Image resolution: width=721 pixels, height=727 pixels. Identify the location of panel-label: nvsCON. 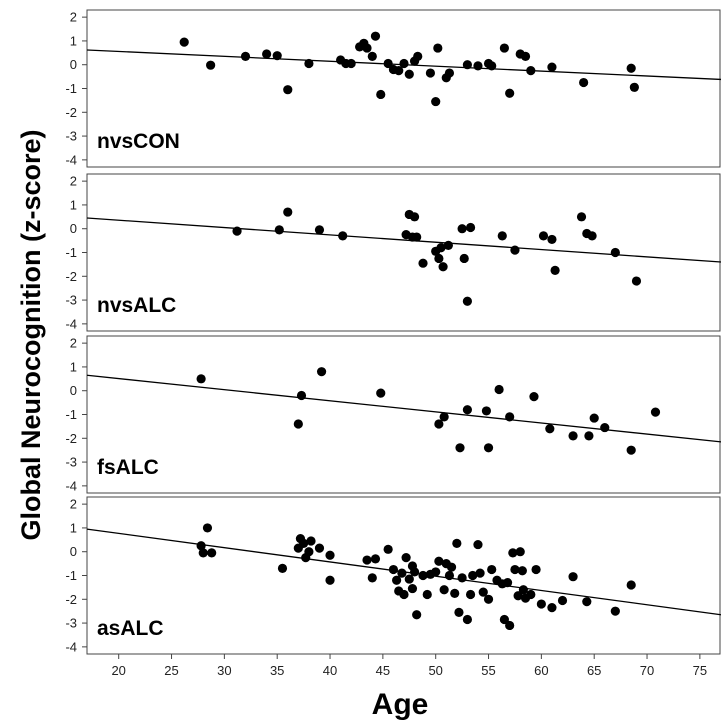
(138, 141).